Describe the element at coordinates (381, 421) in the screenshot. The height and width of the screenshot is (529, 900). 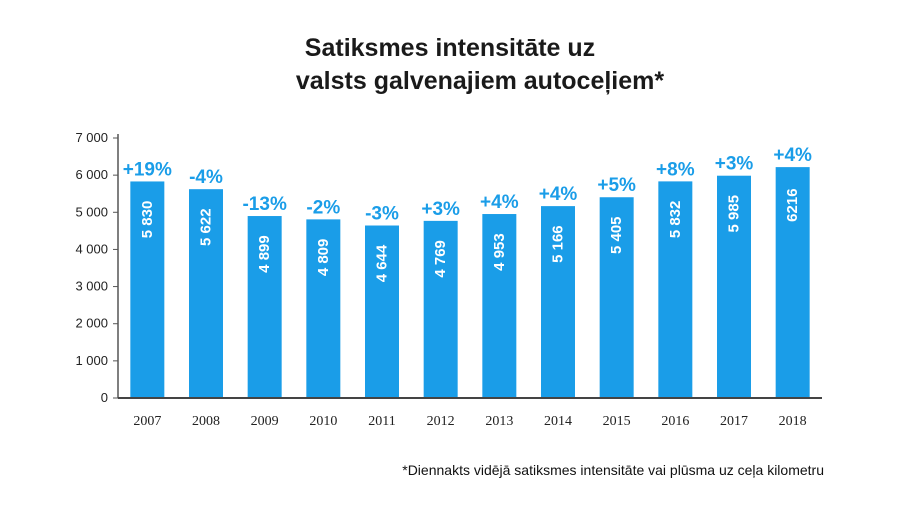
I see `x-tick-label: 2011` at that location.